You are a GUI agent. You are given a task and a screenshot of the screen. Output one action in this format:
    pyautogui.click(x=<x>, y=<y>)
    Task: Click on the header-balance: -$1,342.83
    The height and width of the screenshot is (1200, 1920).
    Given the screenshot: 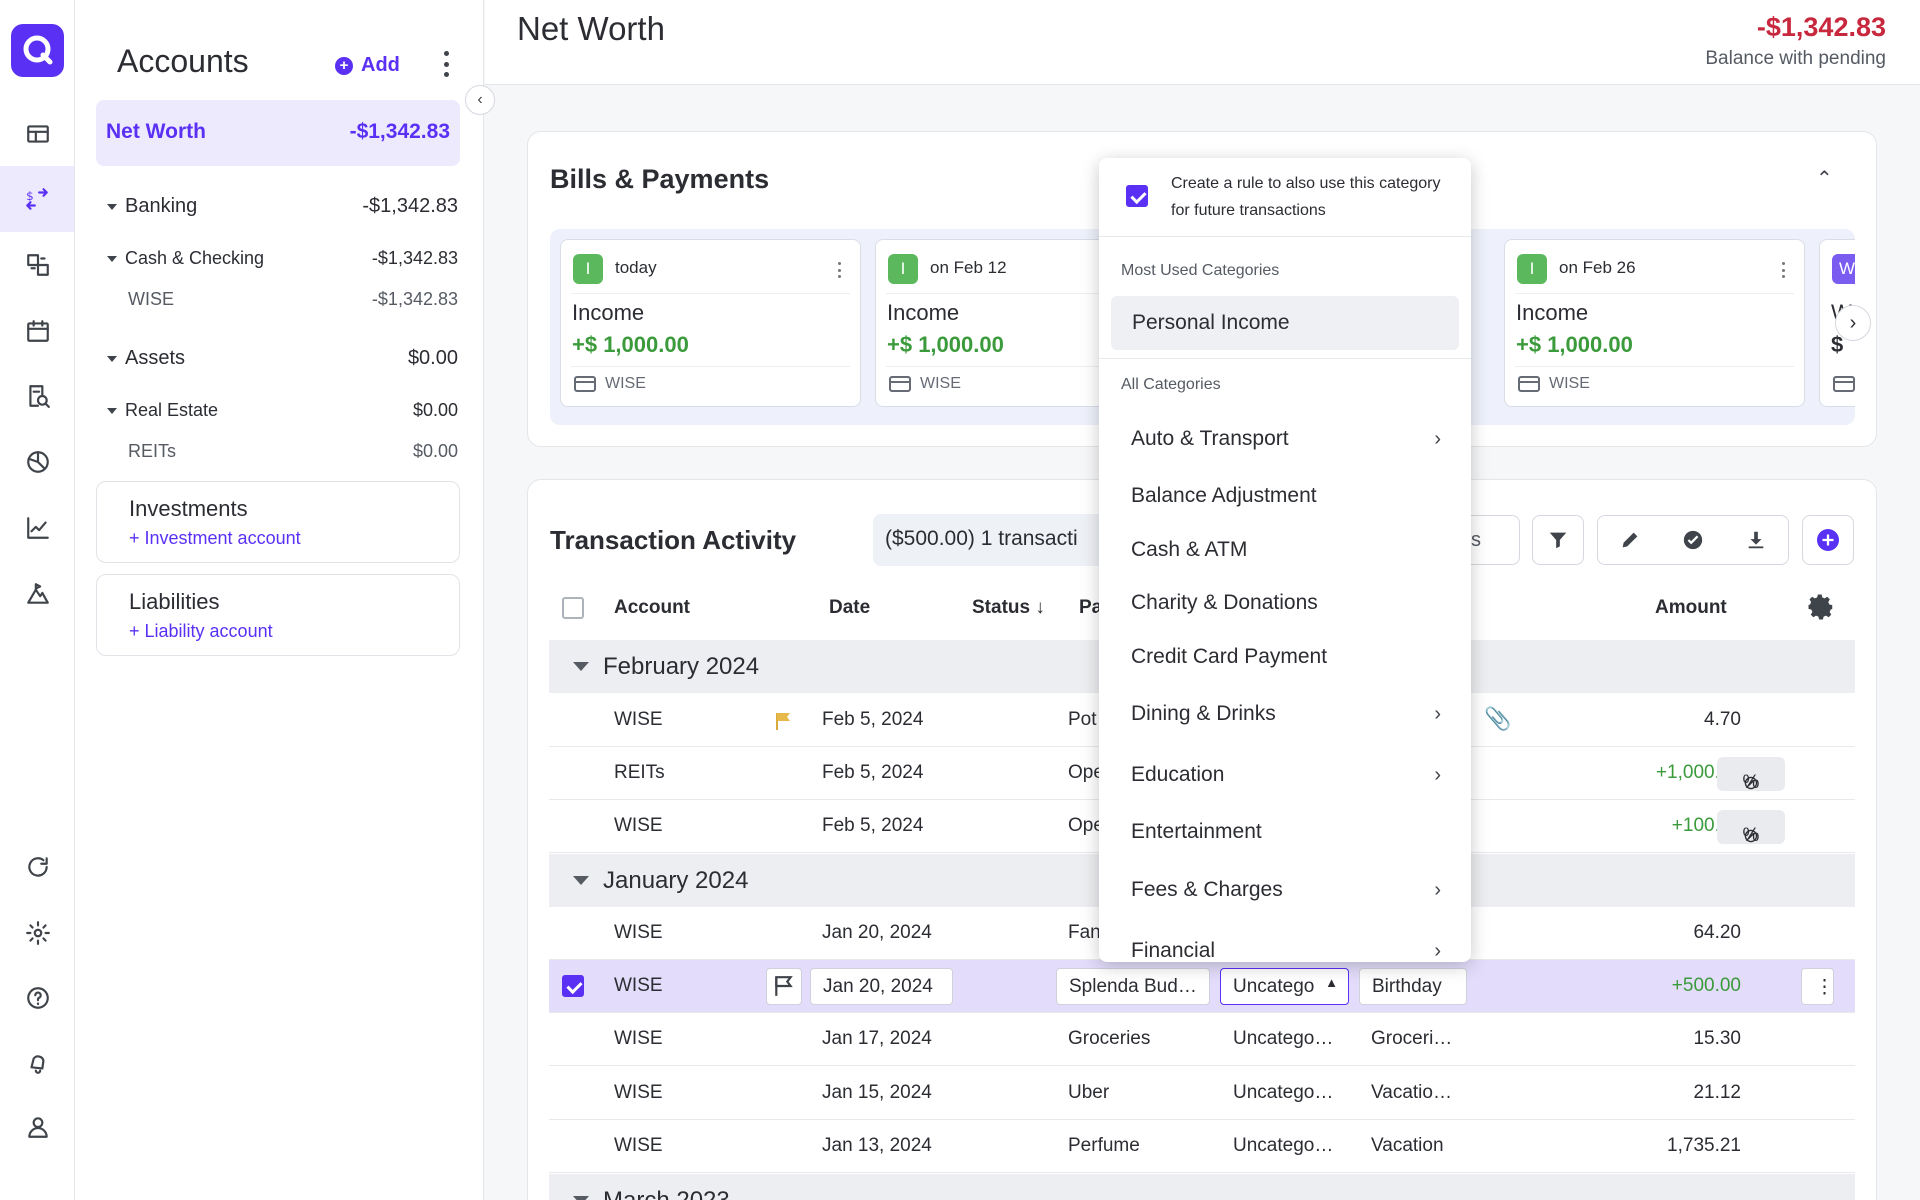 What is the action you would take?
    pyautogui.click(x=1821, y=27)
    